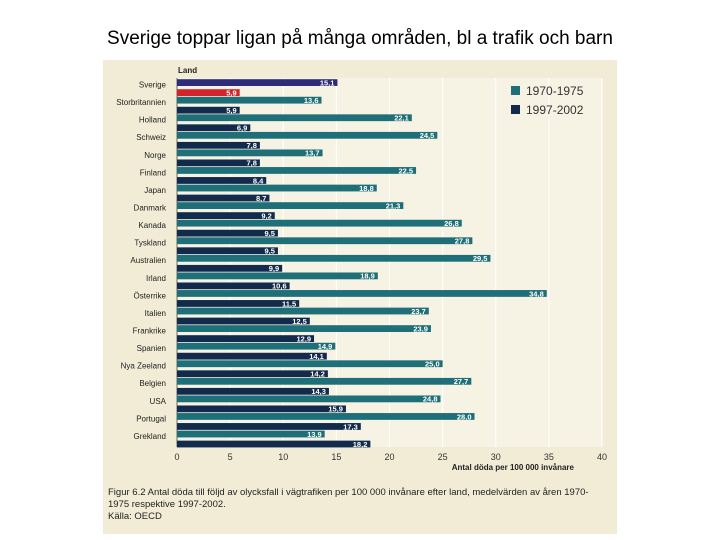 The image size is (720, 540). I want to click on data-label-1997-2002: 17,3, so click(350, 426).